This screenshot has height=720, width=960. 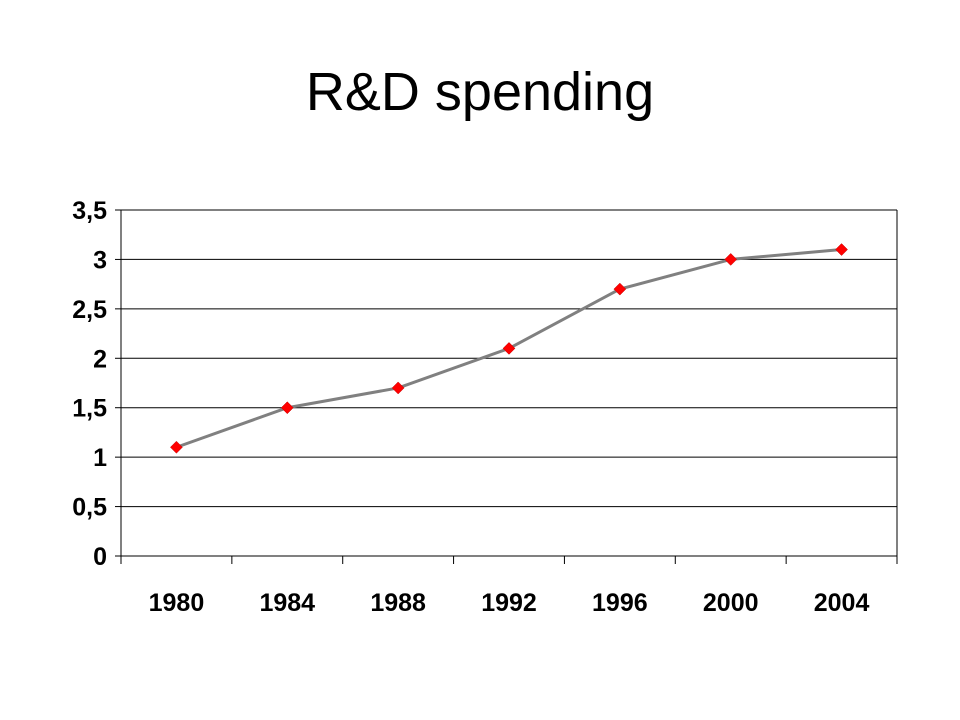 I want to click on x-tick-label: 1996, so click(x=620, y=603).